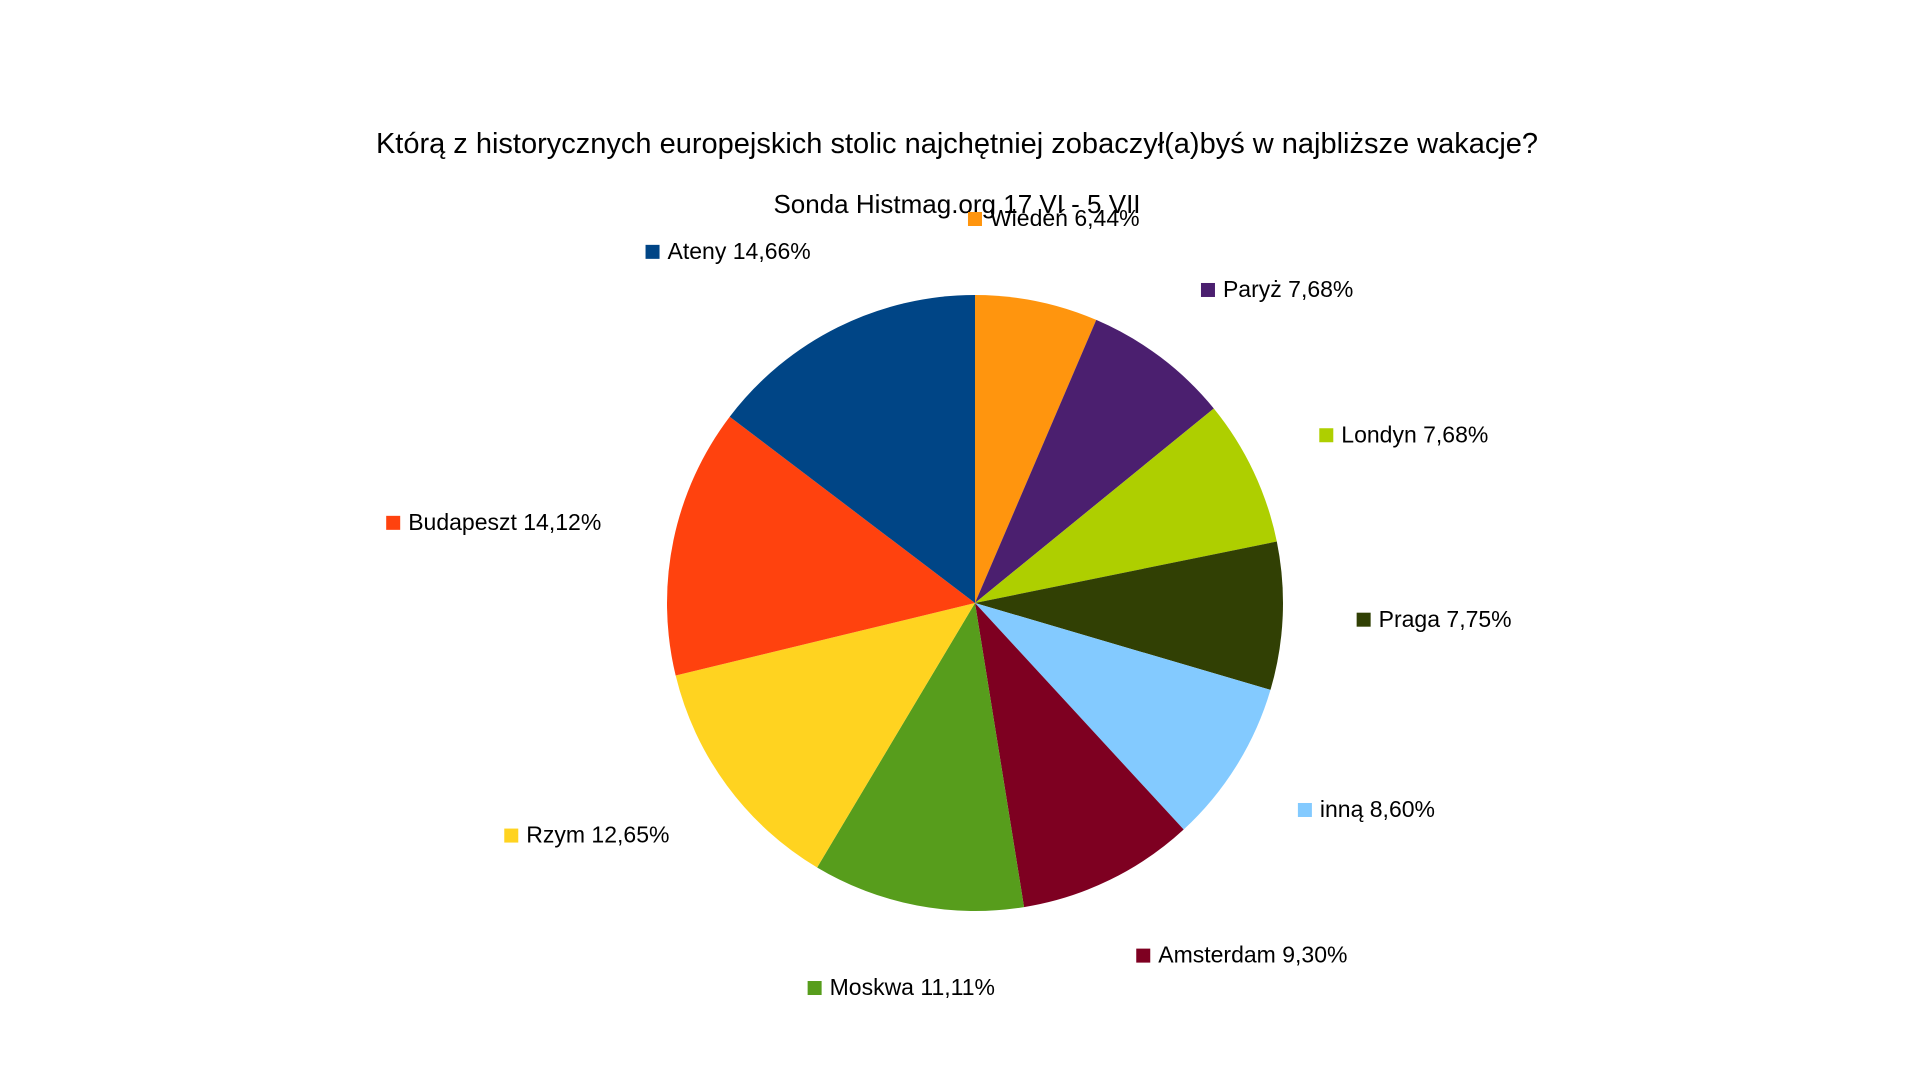 The height and width of the screenshot is (1072, 1914). Describe the element at coordinates (912, 987) in the screenshot. I see `slice-label-text: Moskwa 11,11%` at that location.